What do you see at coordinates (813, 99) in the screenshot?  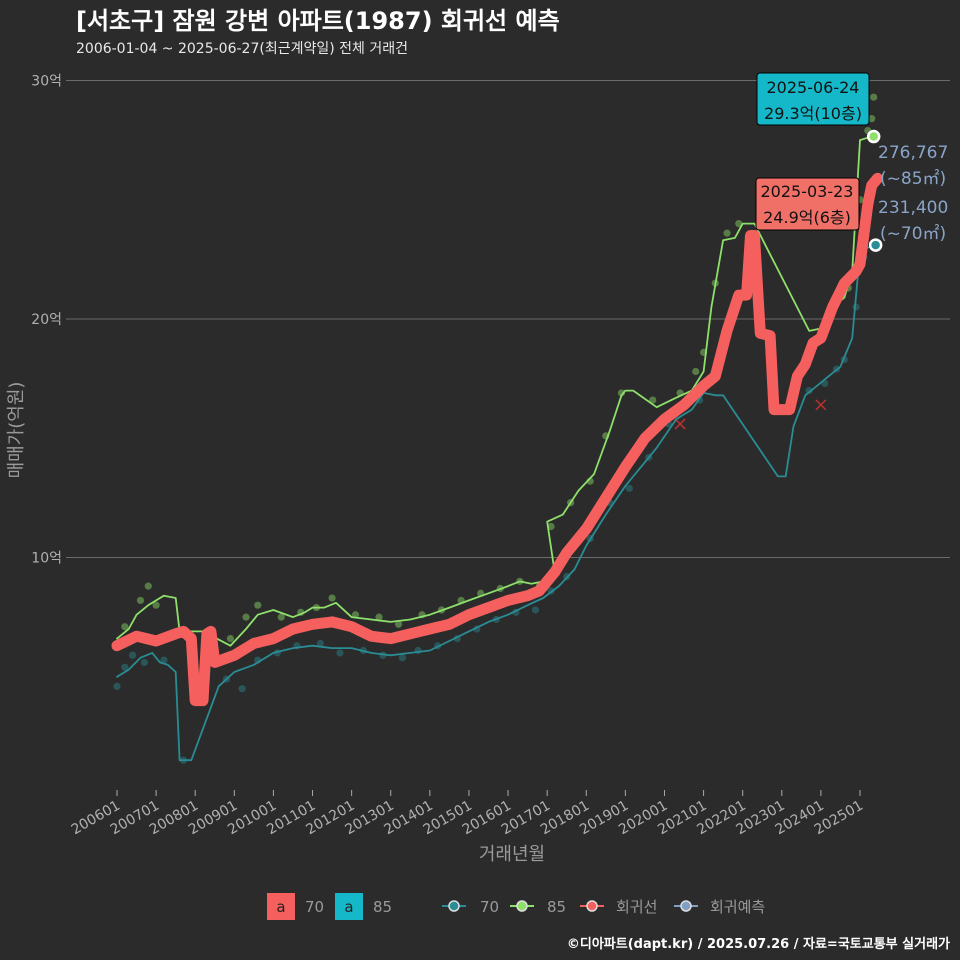 I see `top-label-box` at bounding box center [813, 99].